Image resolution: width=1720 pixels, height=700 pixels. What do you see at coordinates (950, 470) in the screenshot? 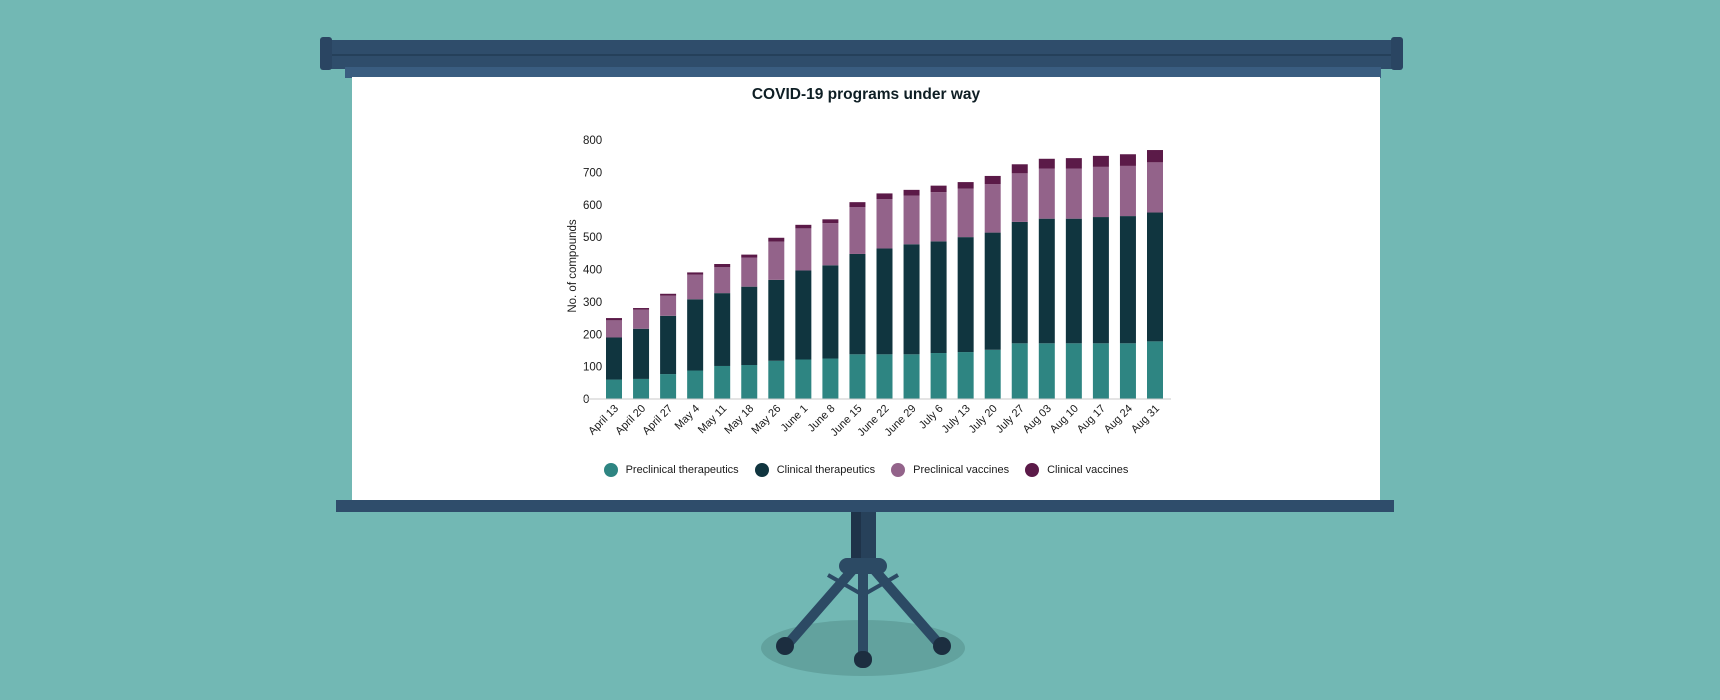
I see `legend-item-preclinical-vaccines: Preclinical vaccines` at bounding box center [950, 470].